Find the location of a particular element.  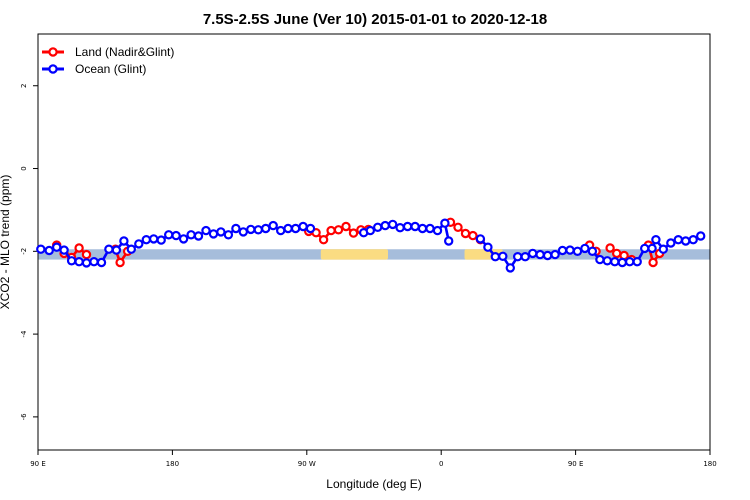

y-tick-label: 2 is located at coordinates (24, 86).